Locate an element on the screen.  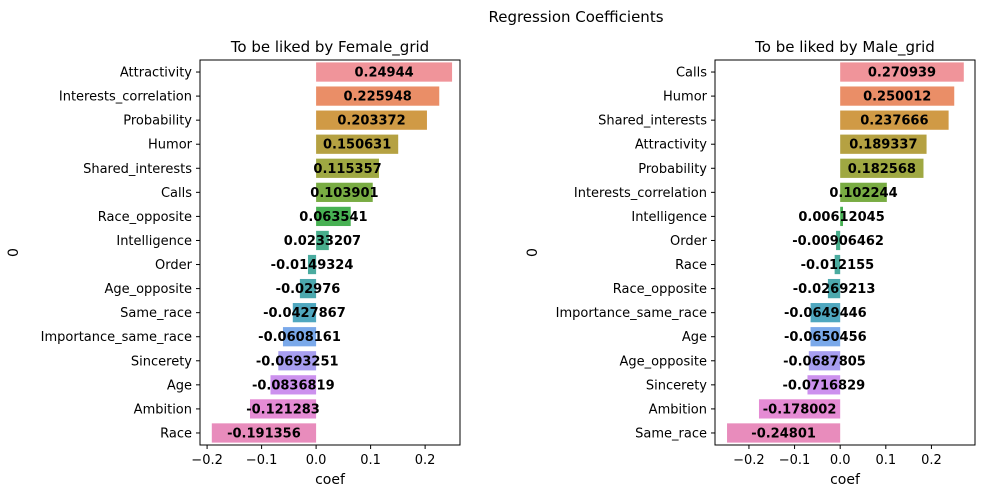
female-y-tick-label: Interests_correlation is located at coordinates (125, 97).